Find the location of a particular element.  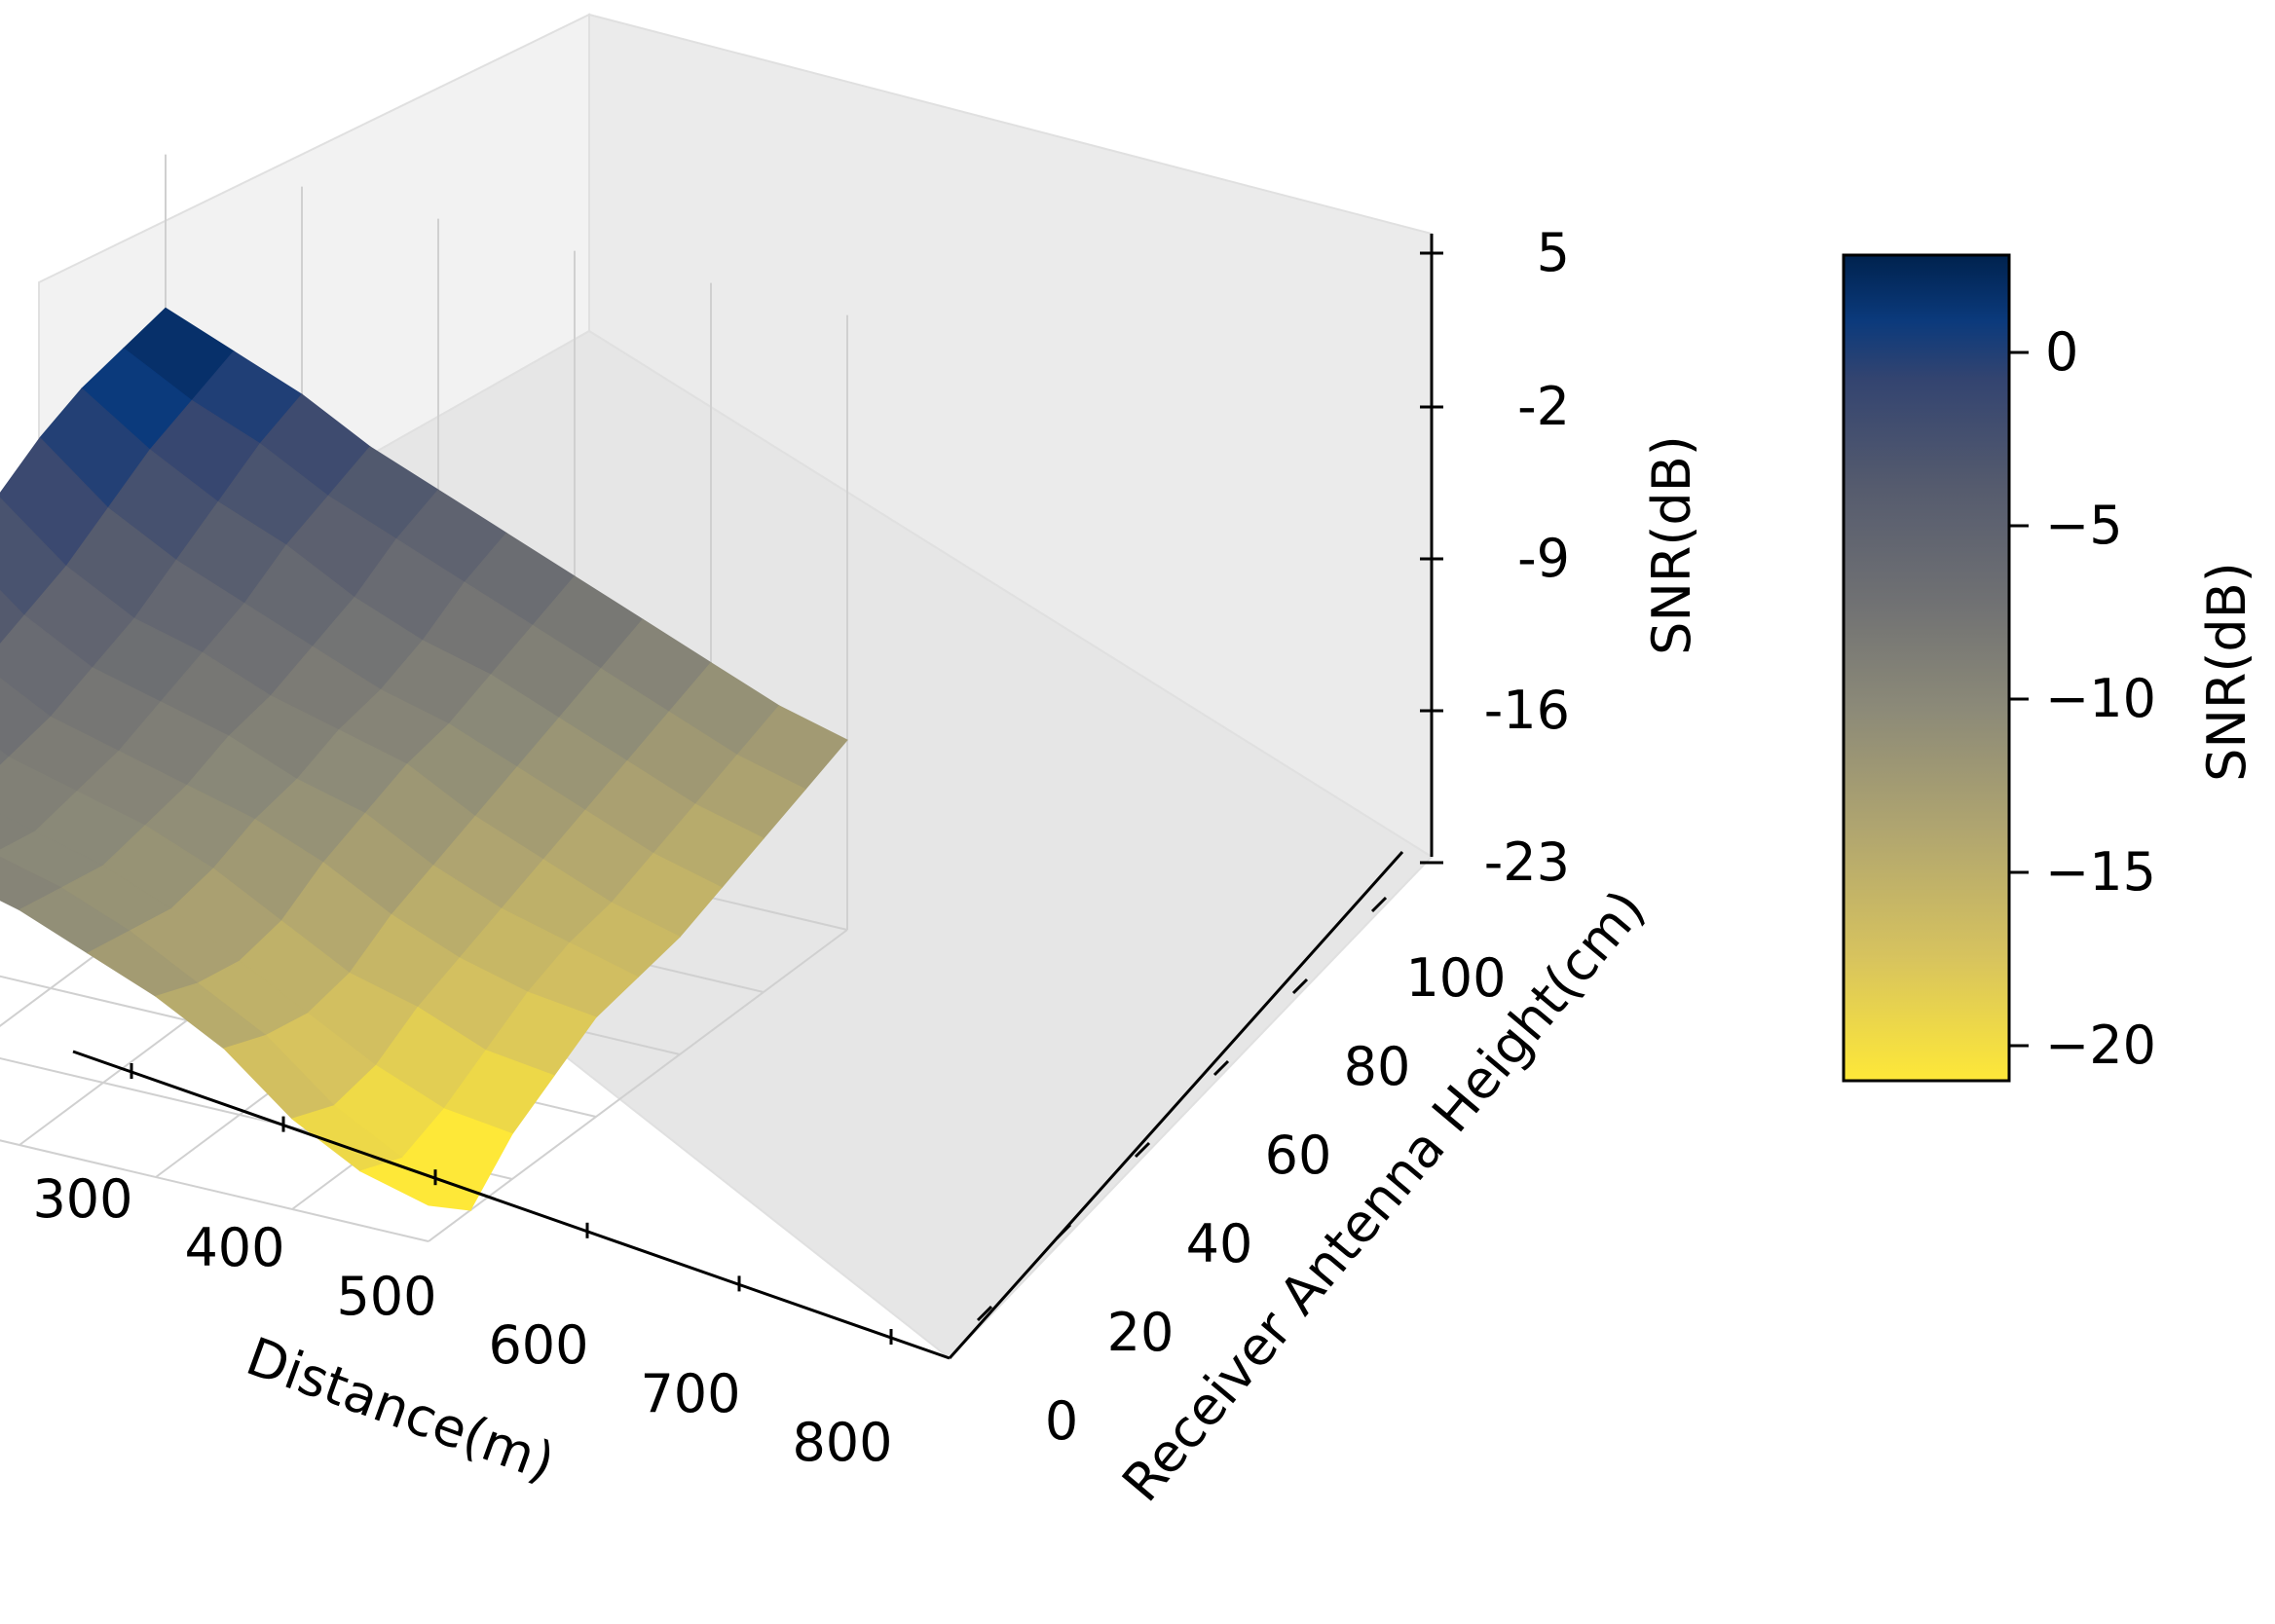

colorbar-tick-label: −5 is located at coordinates (2084, 525).